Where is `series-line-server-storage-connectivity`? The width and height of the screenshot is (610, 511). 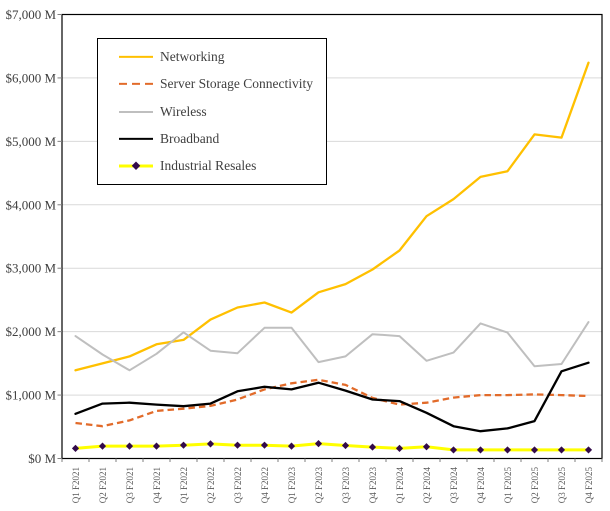
series-line-server-storage-connectivity is located at coordinates (332, 403).